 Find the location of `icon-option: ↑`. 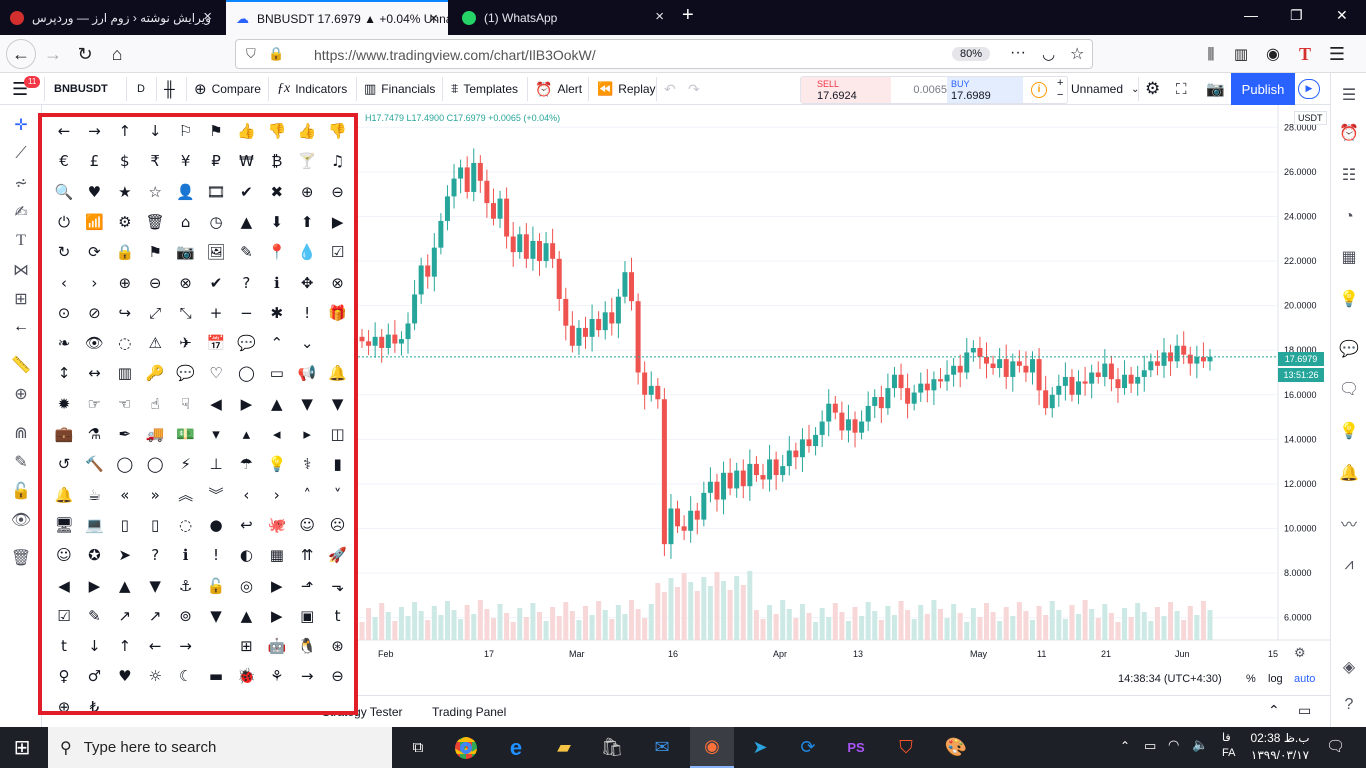

icon-option: ↑ is located at coordinates (125, 131).